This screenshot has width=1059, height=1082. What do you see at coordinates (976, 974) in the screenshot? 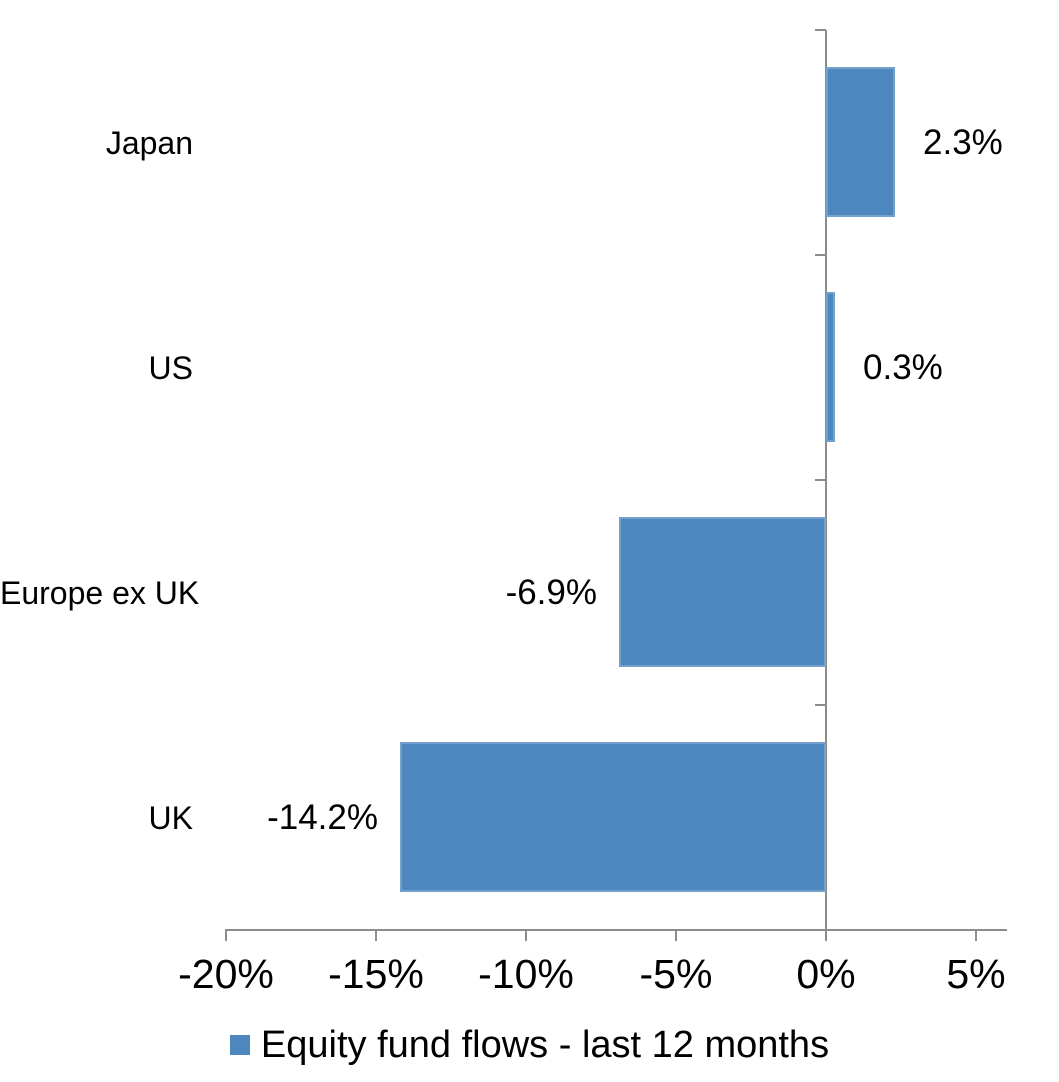
I see `x-tick-label: 5%` at bounding box center [976, 974].